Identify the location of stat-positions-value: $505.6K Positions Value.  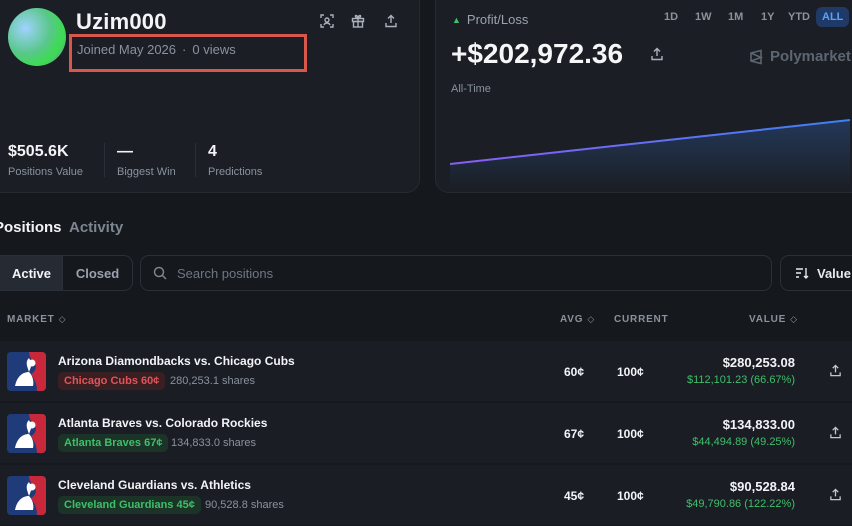
(45, 160).